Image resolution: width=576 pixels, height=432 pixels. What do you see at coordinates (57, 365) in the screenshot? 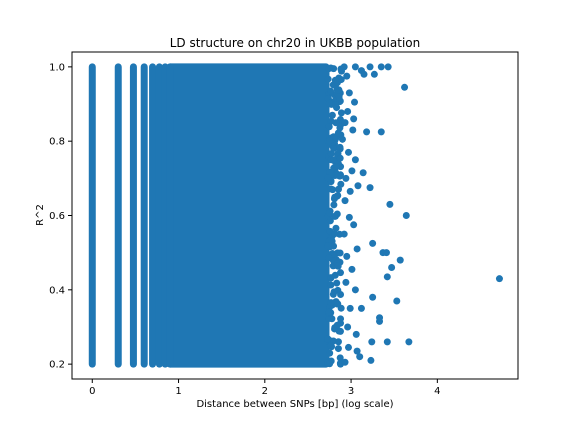
I see `y-tick-label: 0.2` at bounding box center [57, 365].